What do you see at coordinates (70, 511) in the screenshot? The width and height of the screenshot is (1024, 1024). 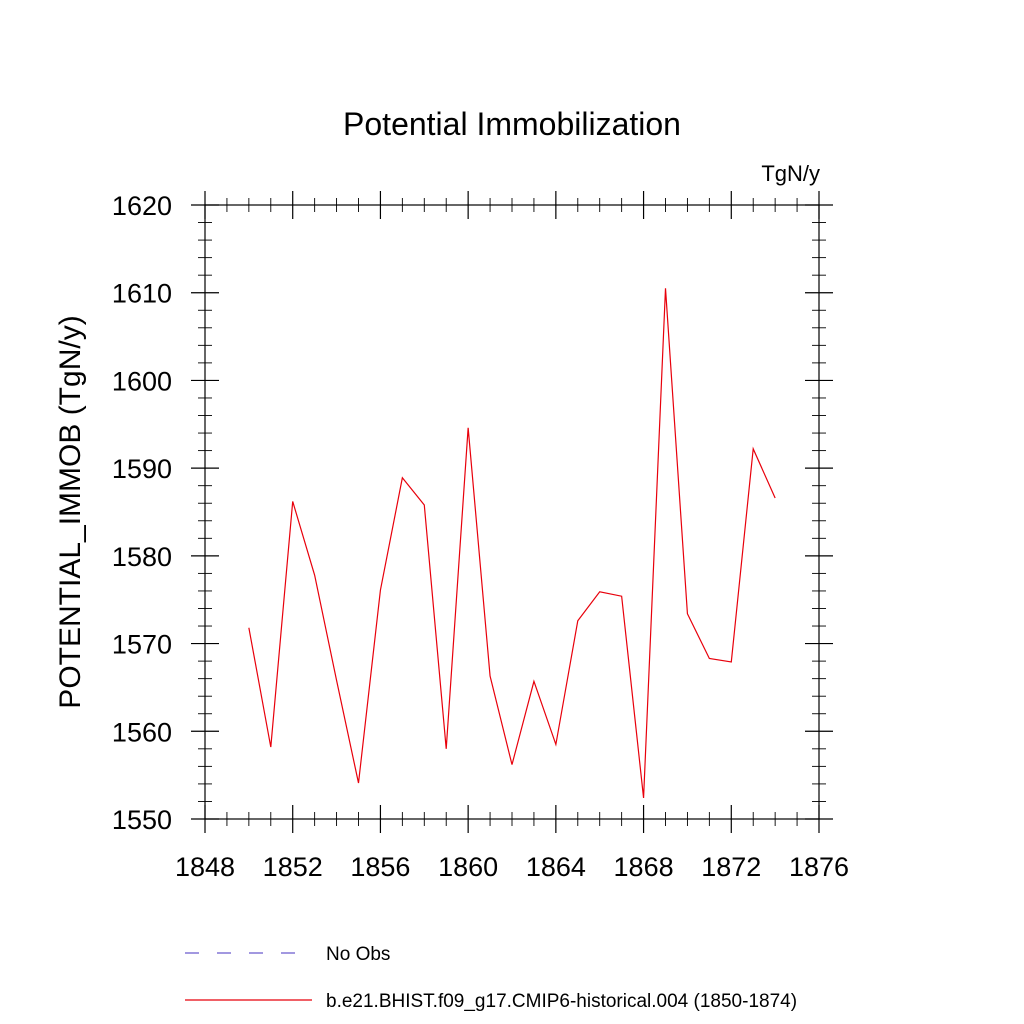 I see `y-axis-label: POTENTIAL_IMMOB (TgN/y)` at bounding box center [70, 511].